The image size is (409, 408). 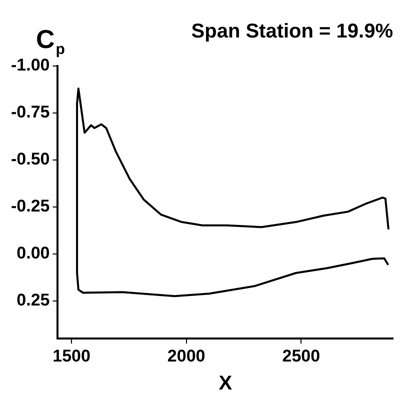 I want to click on y-tick-label: -0.75, so click(x=30, y=112).